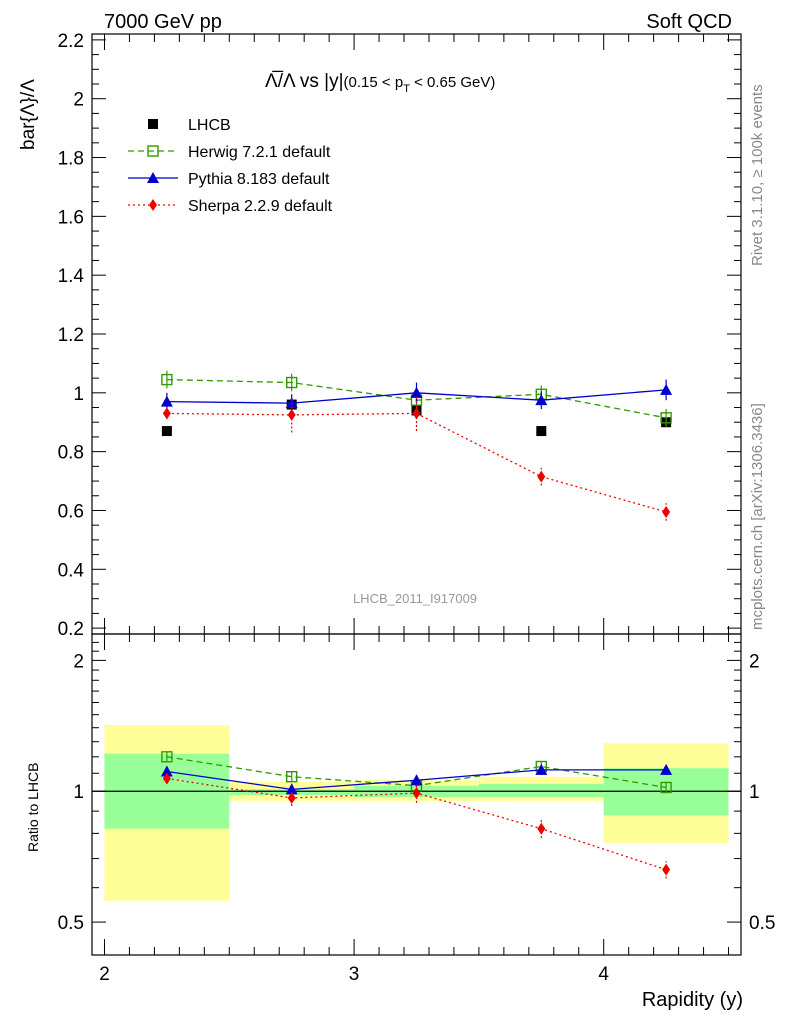  Describe the element at coordinates (603, 974) in the screenshot. I see `x-tick-label: 4` at that location.